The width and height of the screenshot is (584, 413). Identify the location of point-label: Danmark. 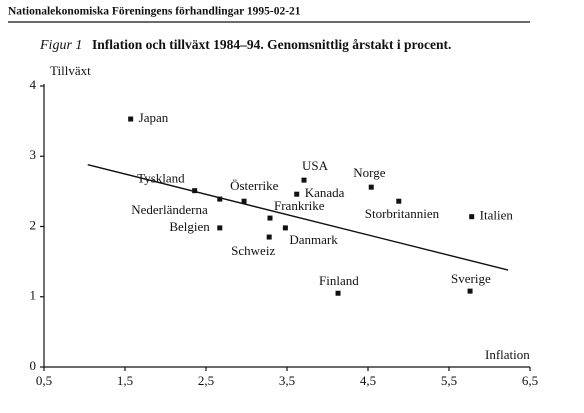
(313, 239).